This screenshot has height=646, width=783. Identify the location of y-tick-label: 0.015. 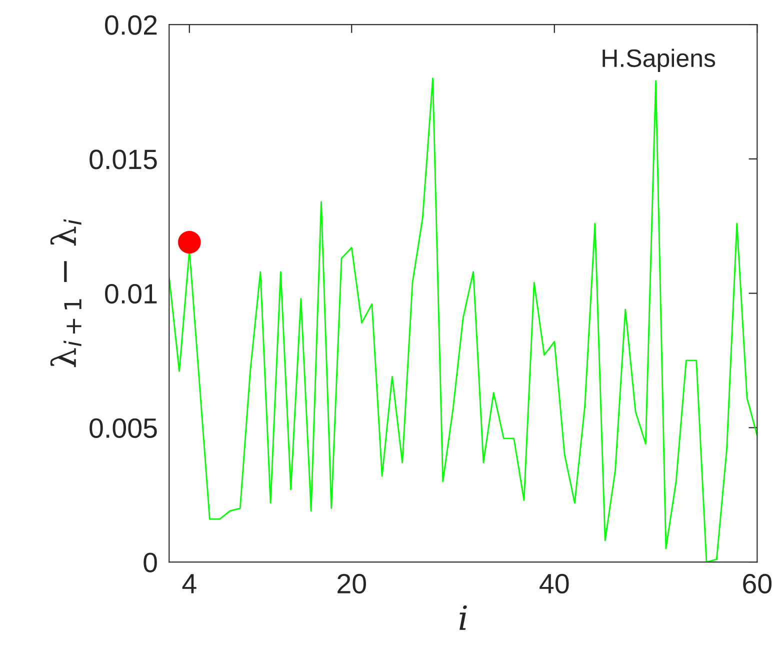
(123, 160).